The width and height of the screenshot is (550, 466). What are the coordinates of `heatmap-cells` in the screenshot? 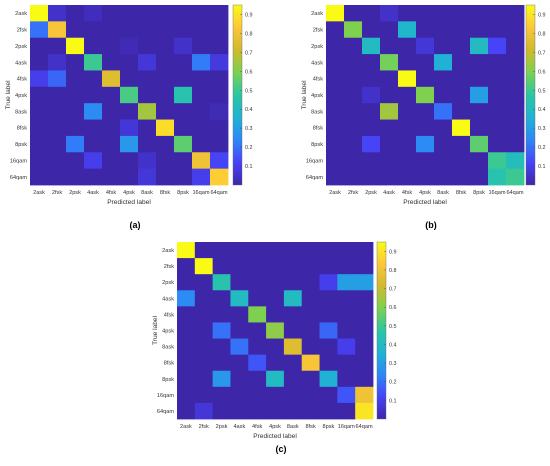 It's located at (425, 95).